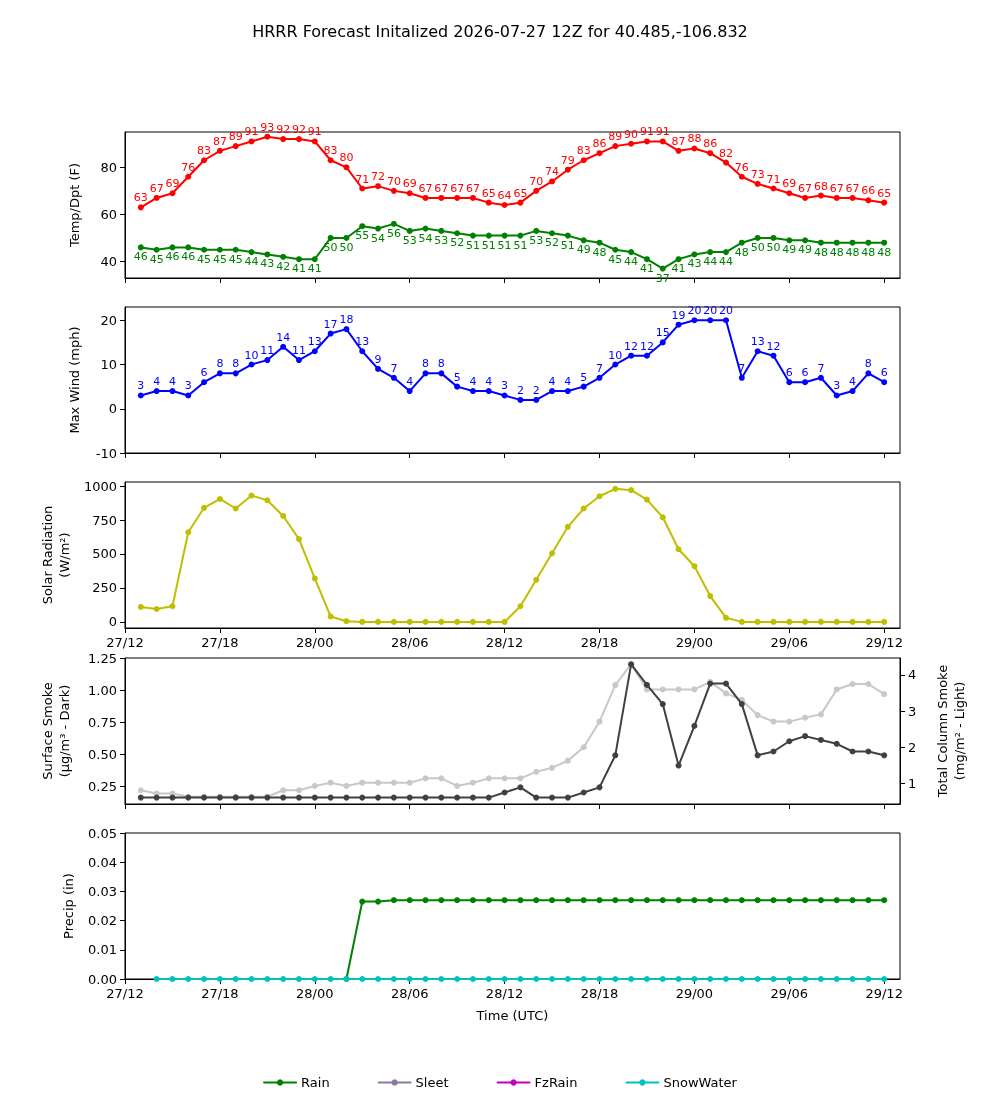 This screenshot has height=1100, width=1000. Describe the element at coordinates (108, 320) in the screenshot. I see `y-tick-label: 20` at that location.